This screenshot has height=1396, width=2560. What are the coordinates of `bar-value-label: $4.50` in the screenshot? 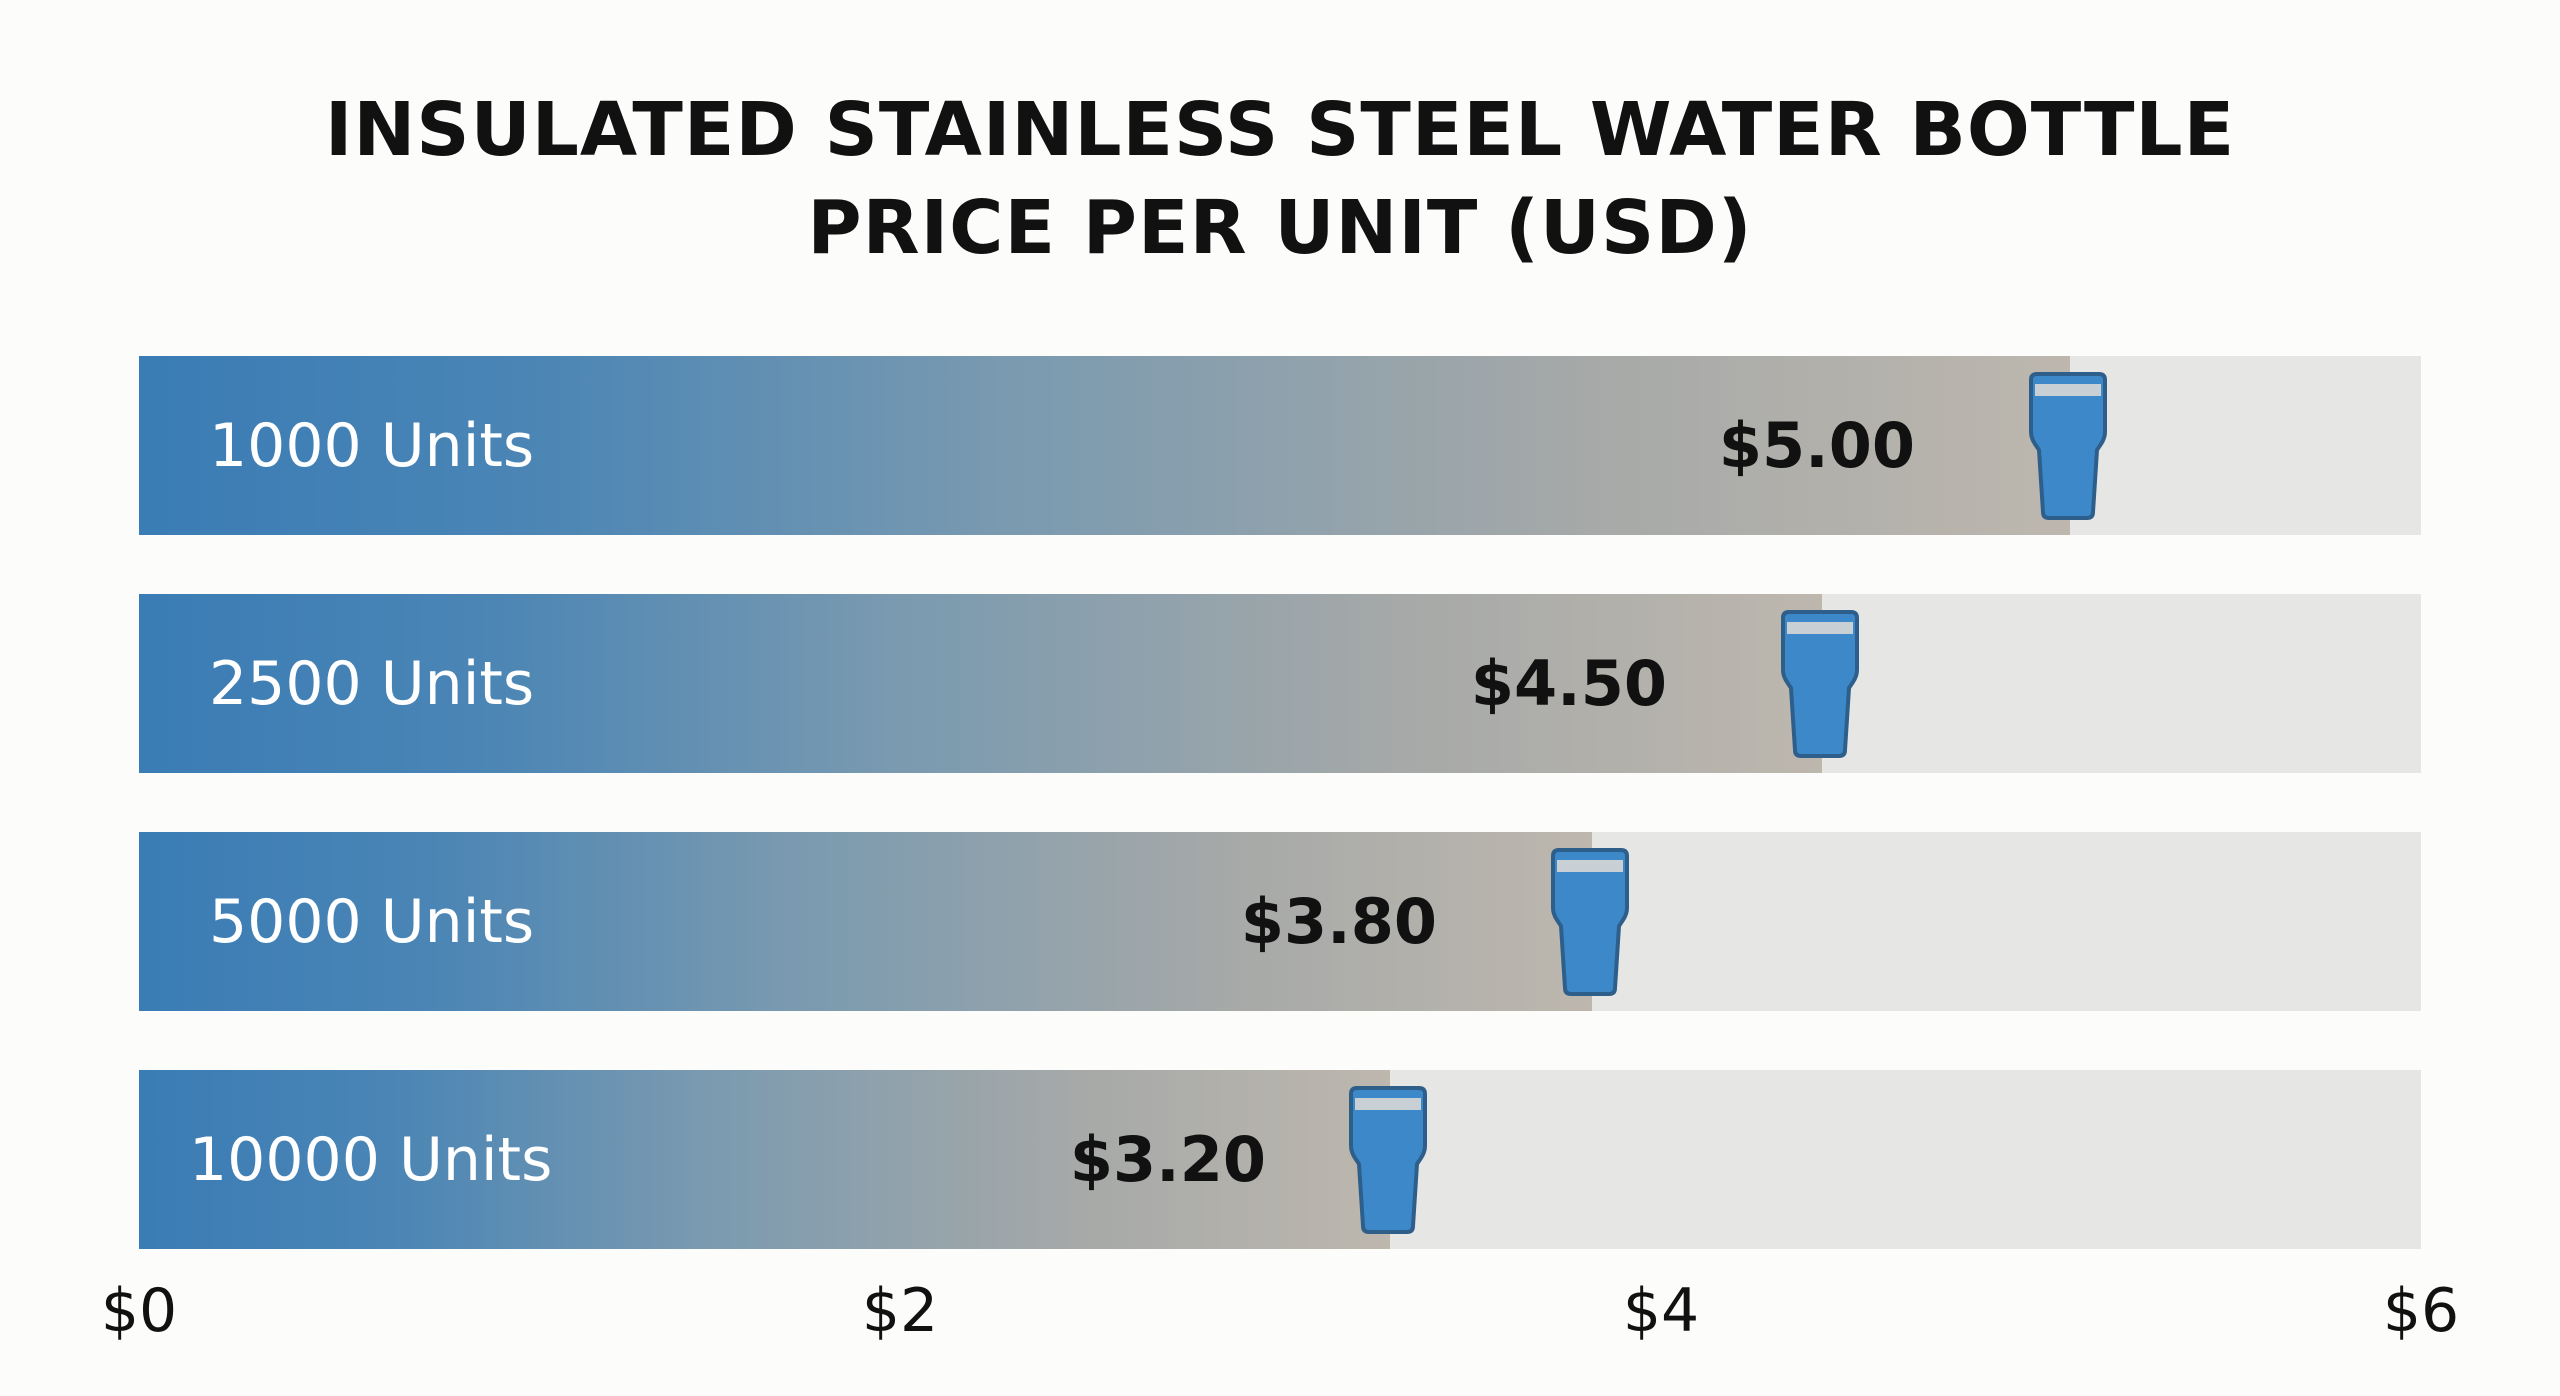 It's located at (1568, 683).